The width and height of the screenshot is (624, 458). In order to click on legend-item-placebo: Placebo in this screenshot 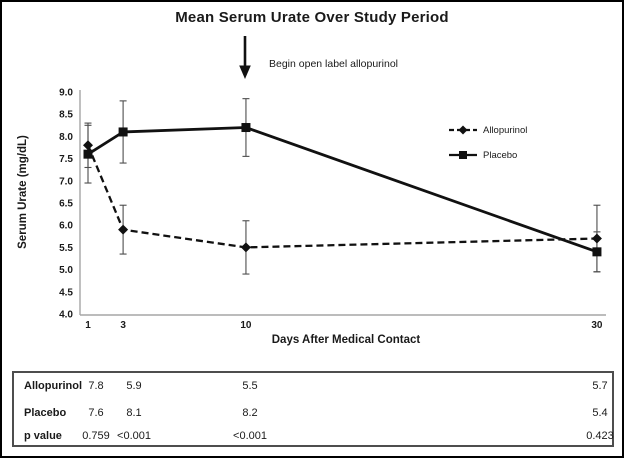, I will do `click(487, 155)`.